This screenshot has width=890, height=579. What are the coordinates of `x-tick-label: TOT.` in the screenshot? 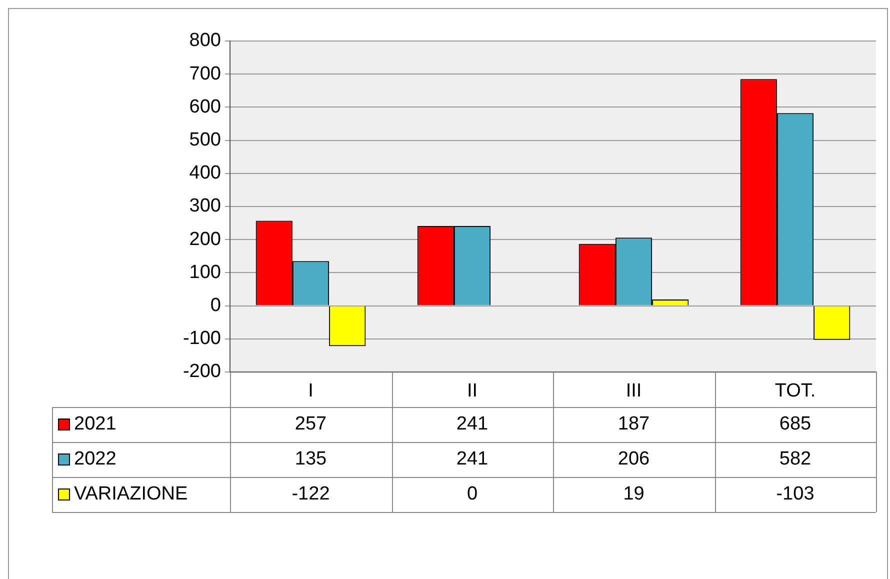 It's located at (795, 391).